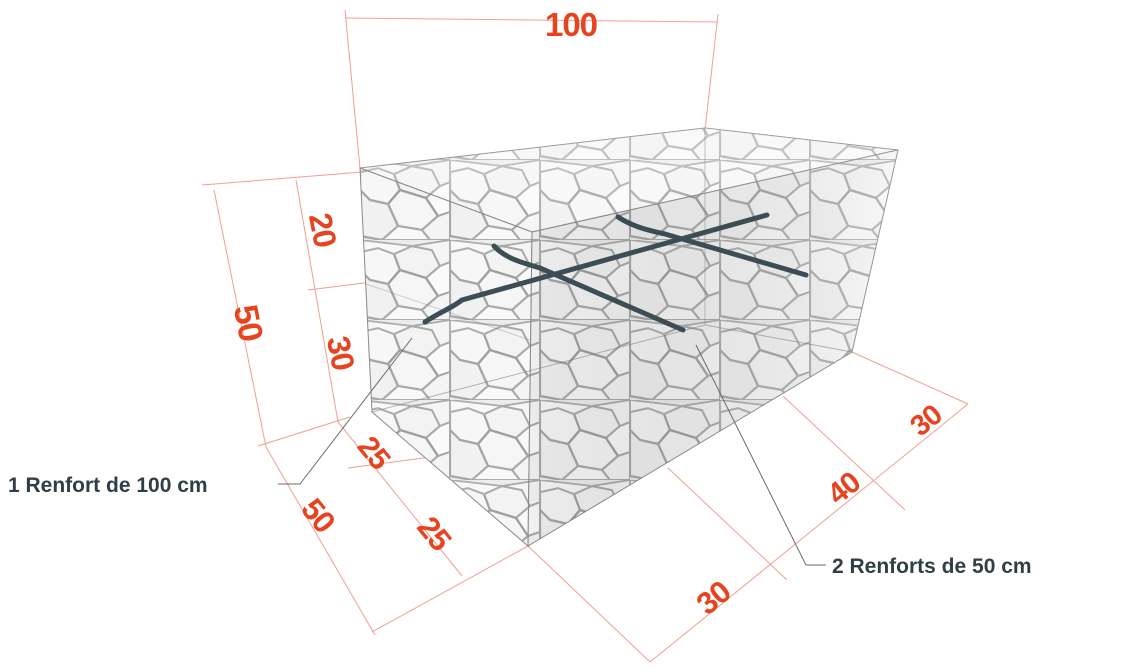  I want to click on reinforcement-bar-50cm-back, so click(712, 246).